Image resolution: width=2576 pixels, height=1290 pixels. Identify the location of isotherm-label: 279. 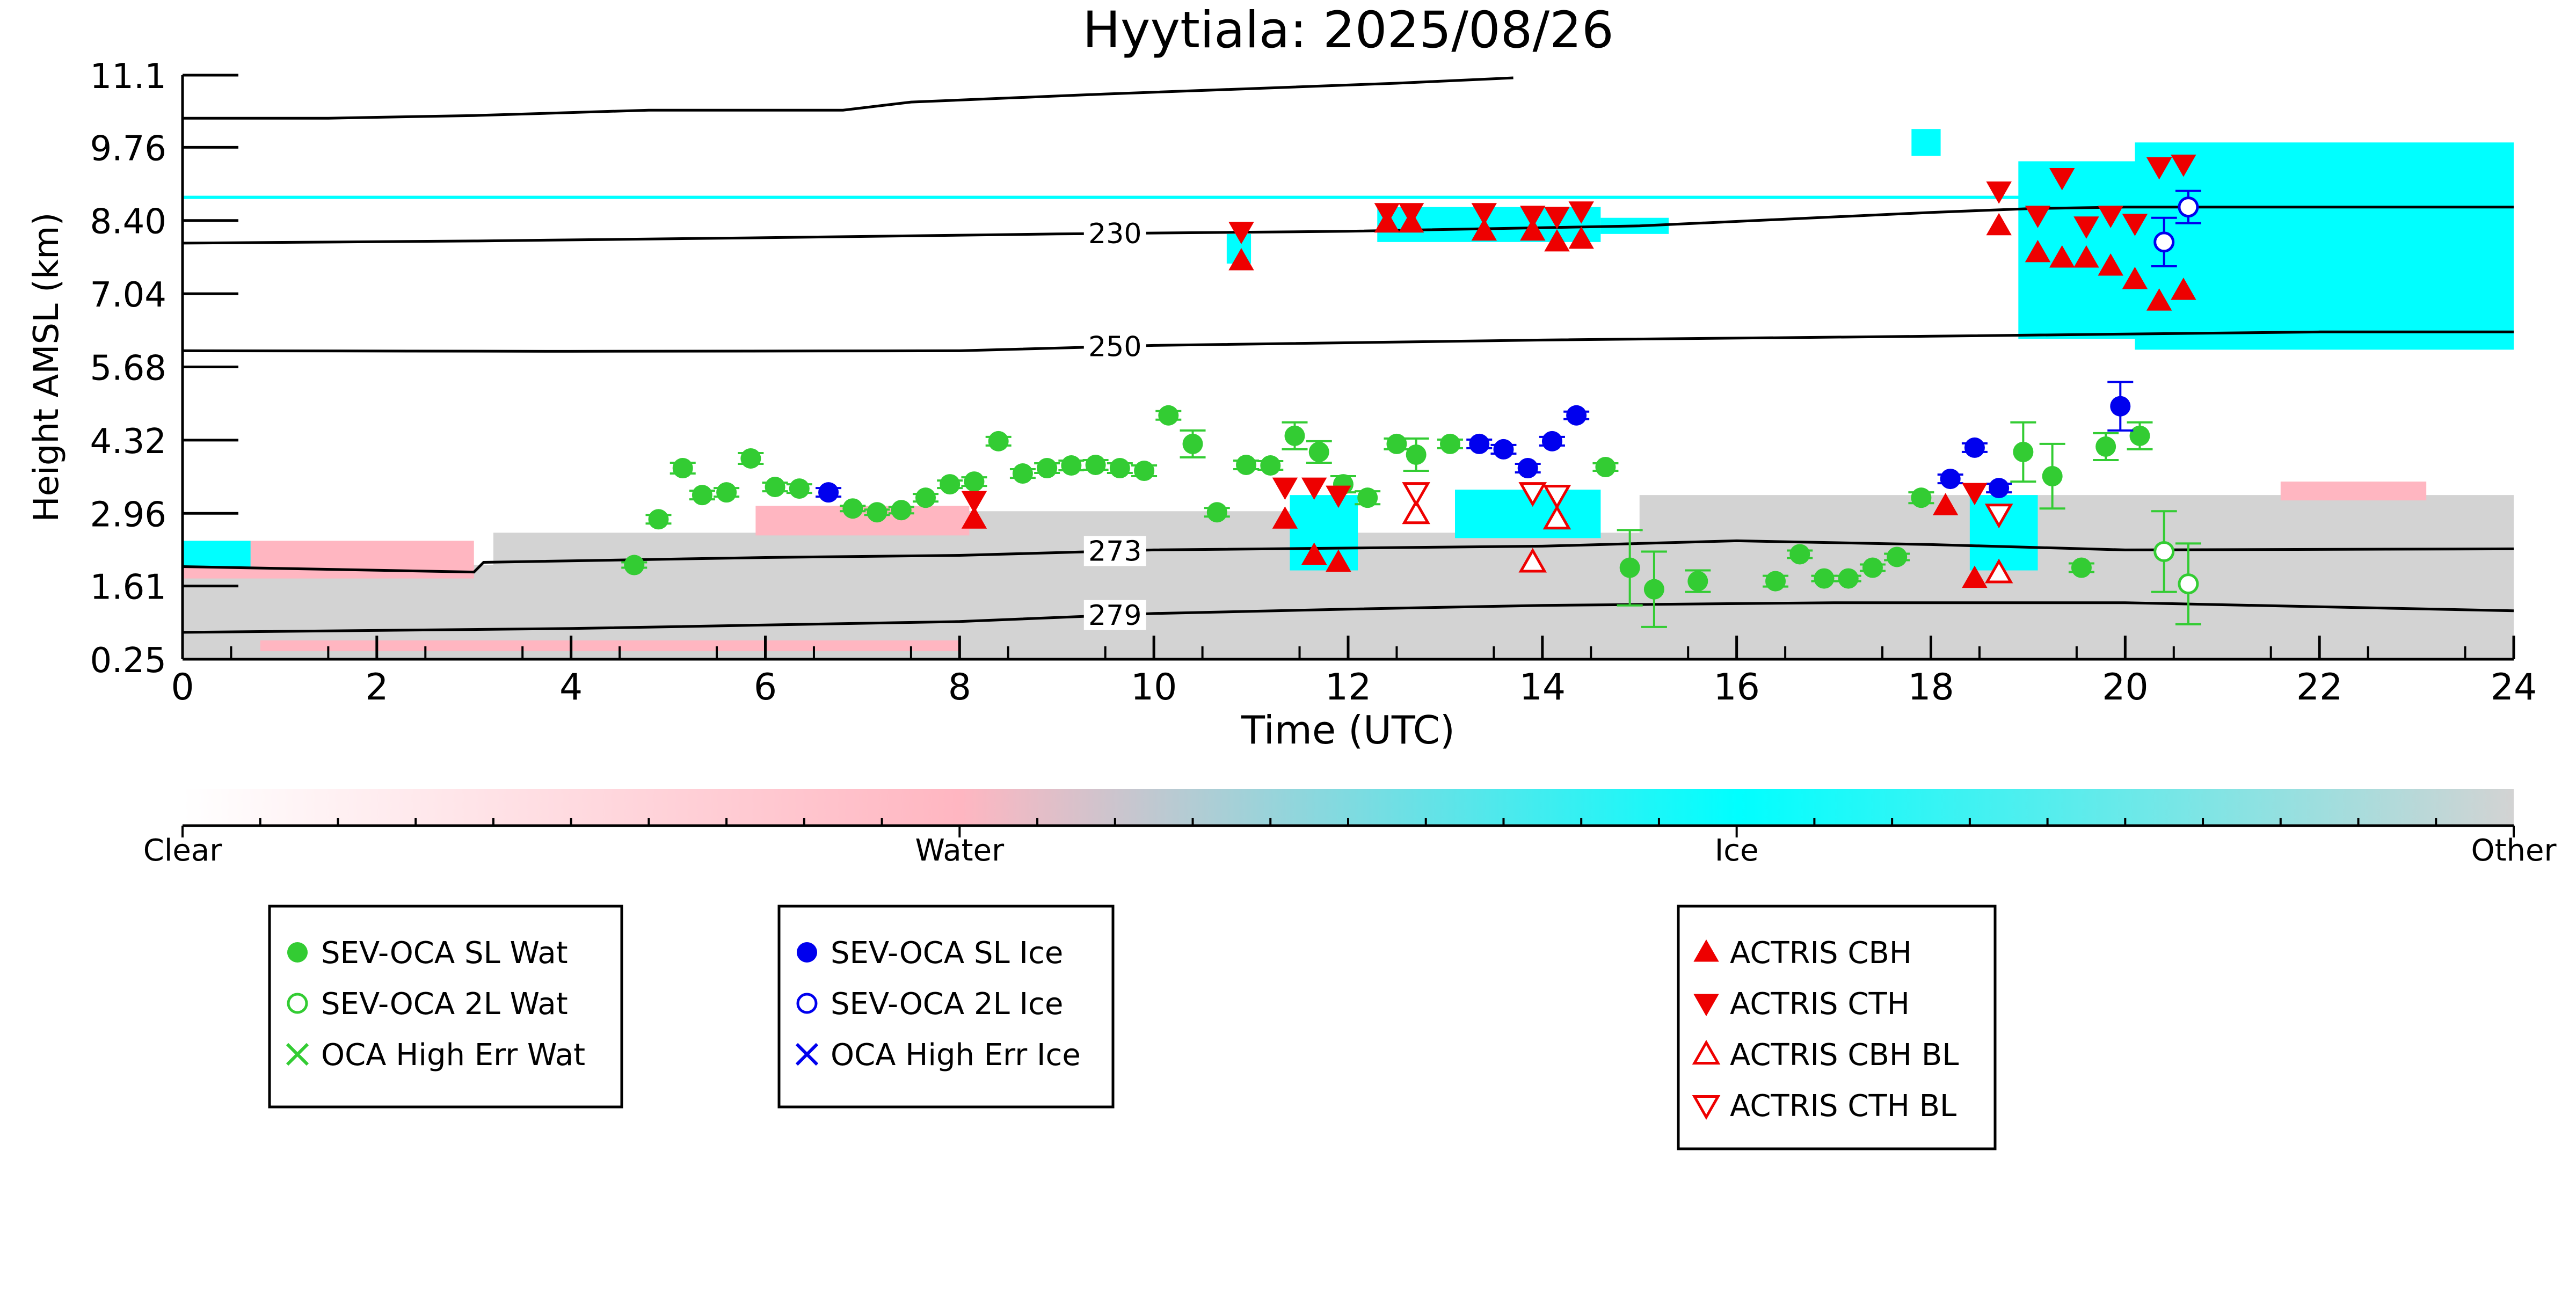
(1114, 616).